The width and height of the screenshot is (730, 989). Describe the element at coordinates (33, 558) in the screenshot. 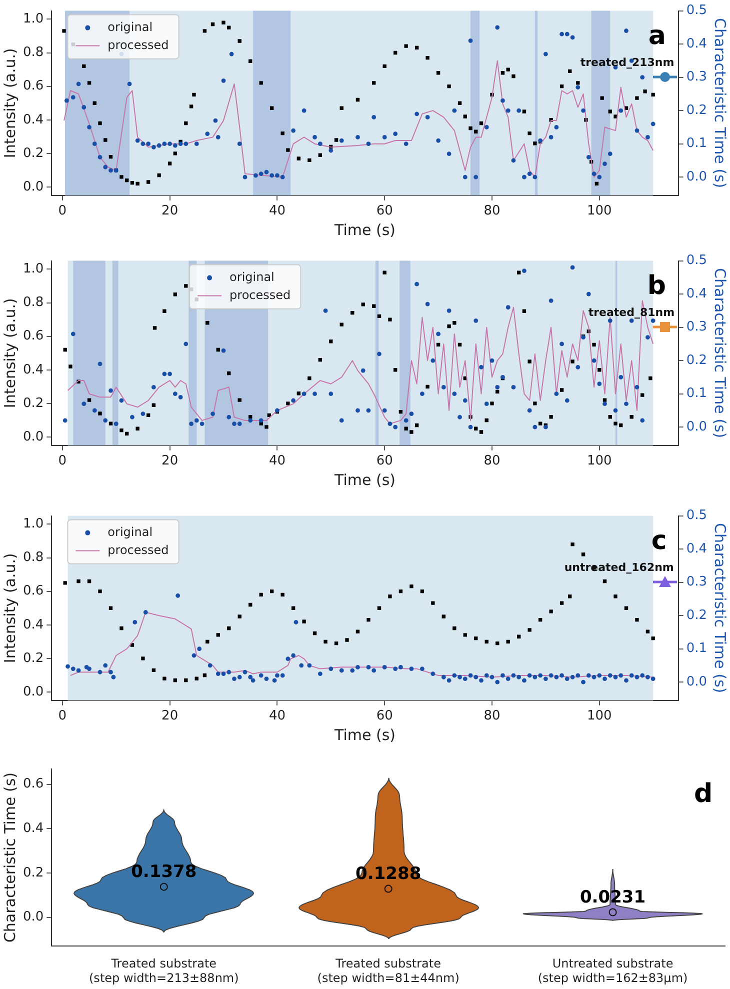

I see `y-tick-label: 0.8` at that location.